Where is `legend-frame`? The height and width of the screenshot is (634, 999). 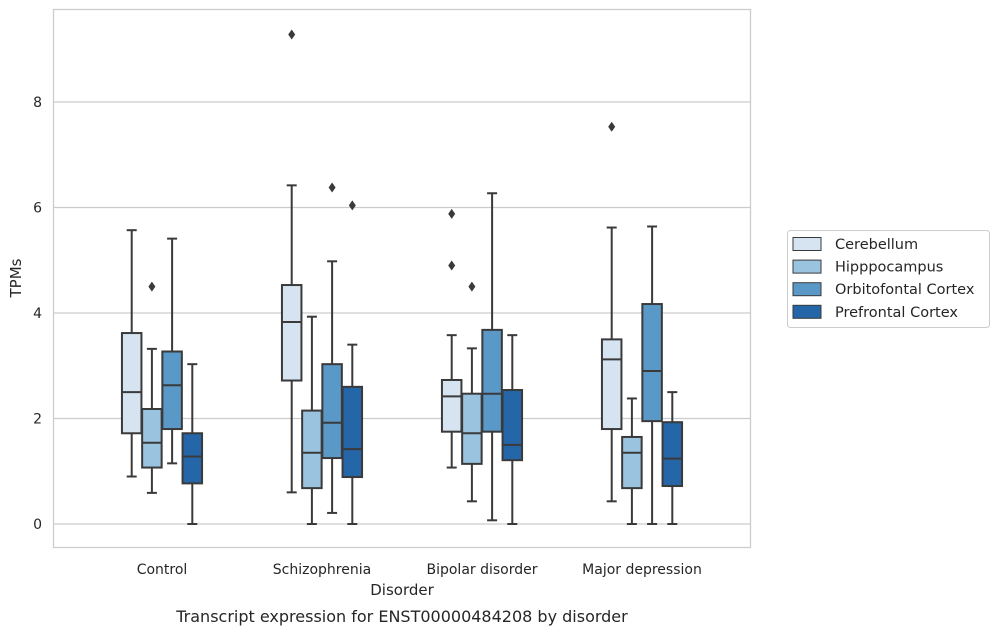
legend-frame is located at coordinates (888, 279).